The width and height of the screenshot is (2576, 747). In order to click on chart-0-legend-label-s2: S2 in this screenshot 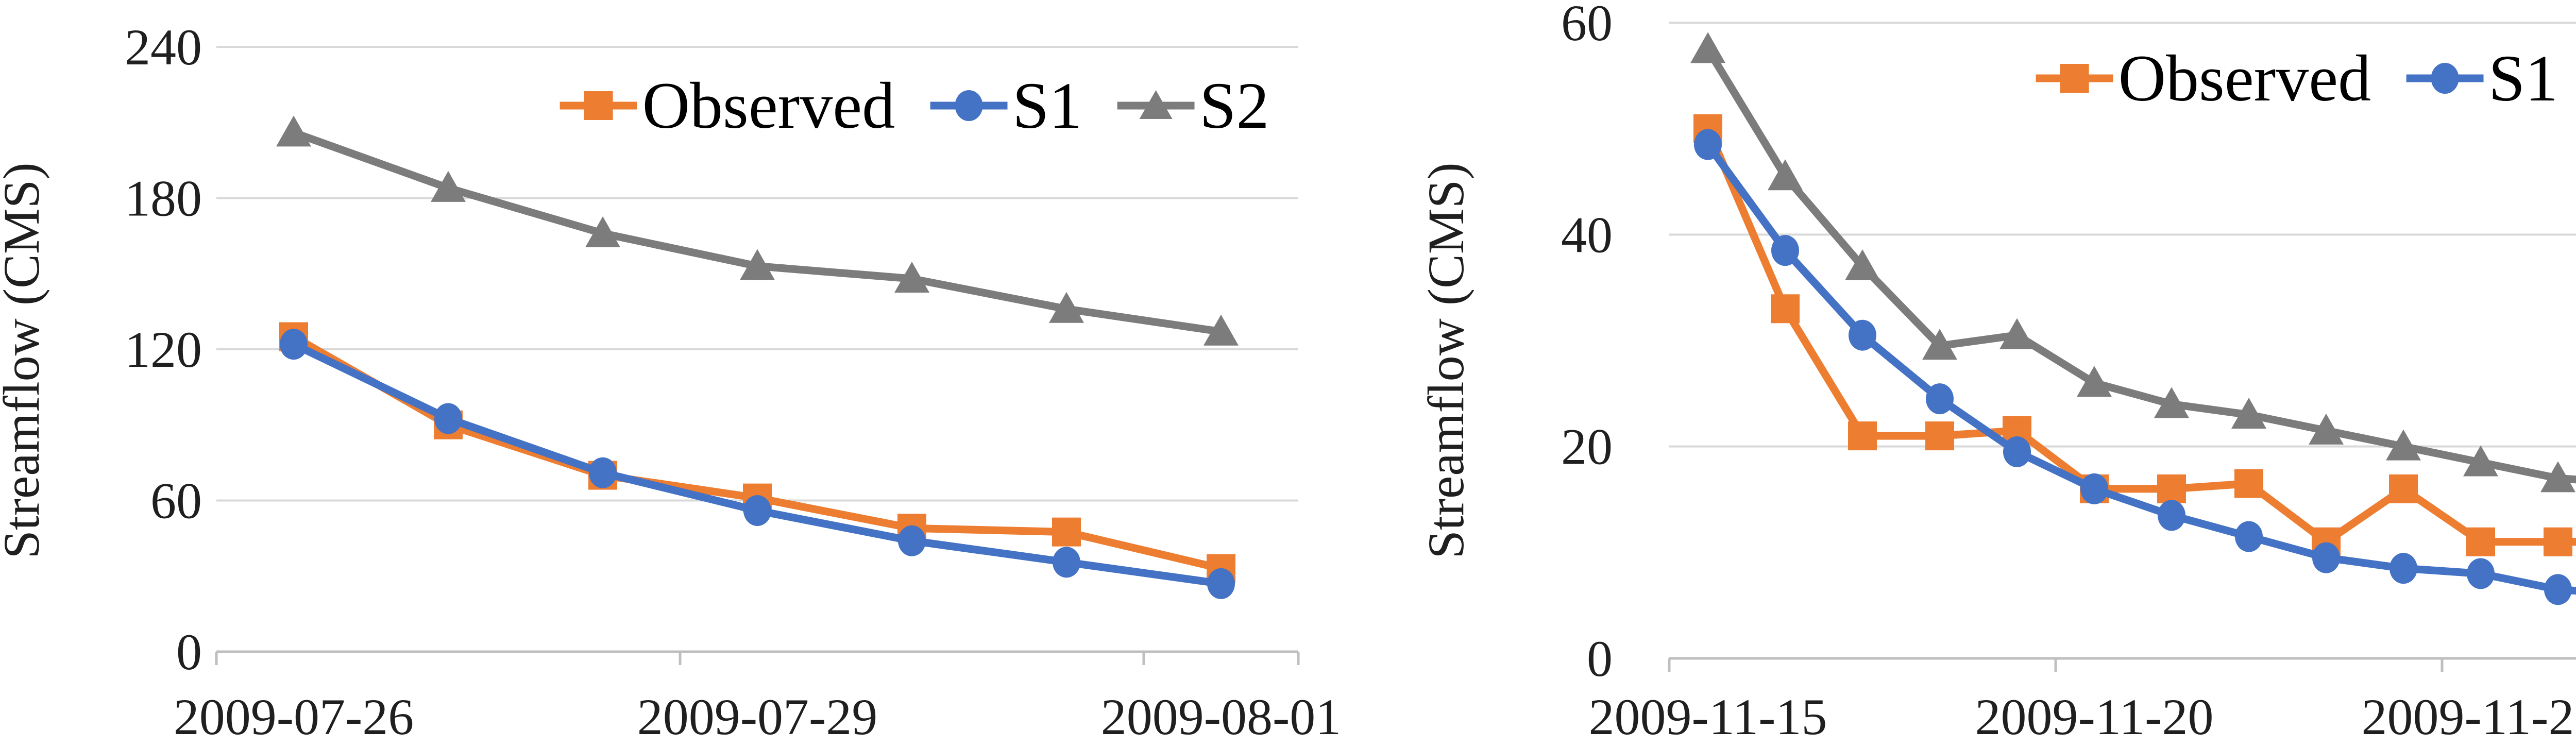, I will do `click(1234, 105)`.